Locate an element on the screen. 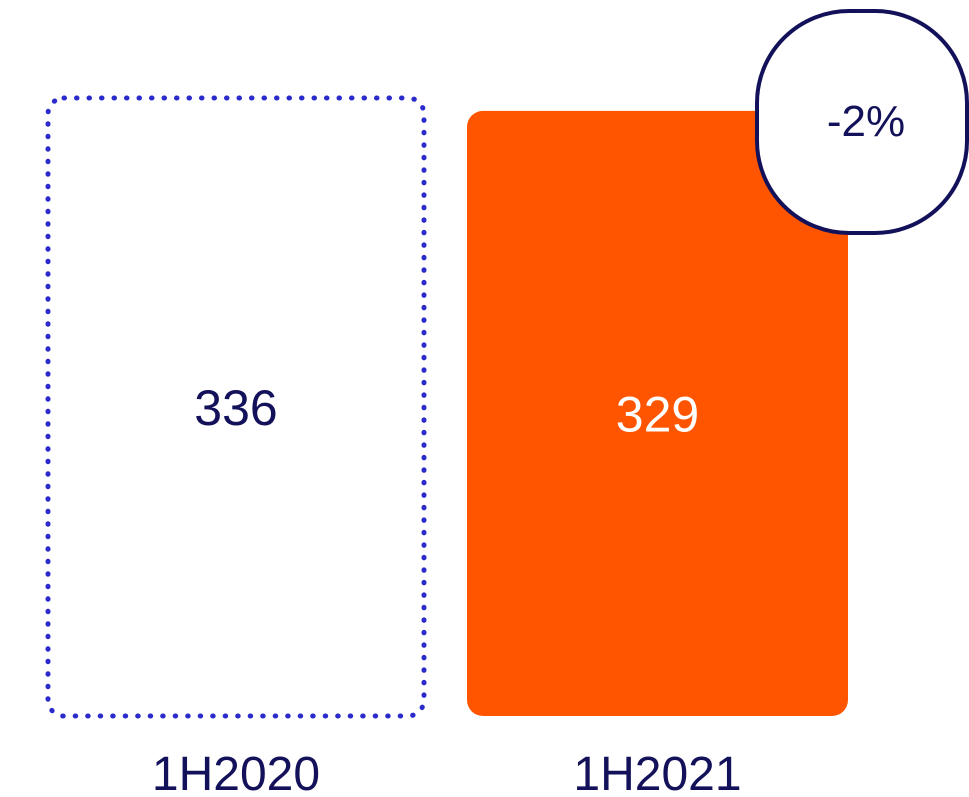 The width and height of the screenshot is (969, 797). category-label-1h2020: 1H2020 is located at coordinates (236, 772).